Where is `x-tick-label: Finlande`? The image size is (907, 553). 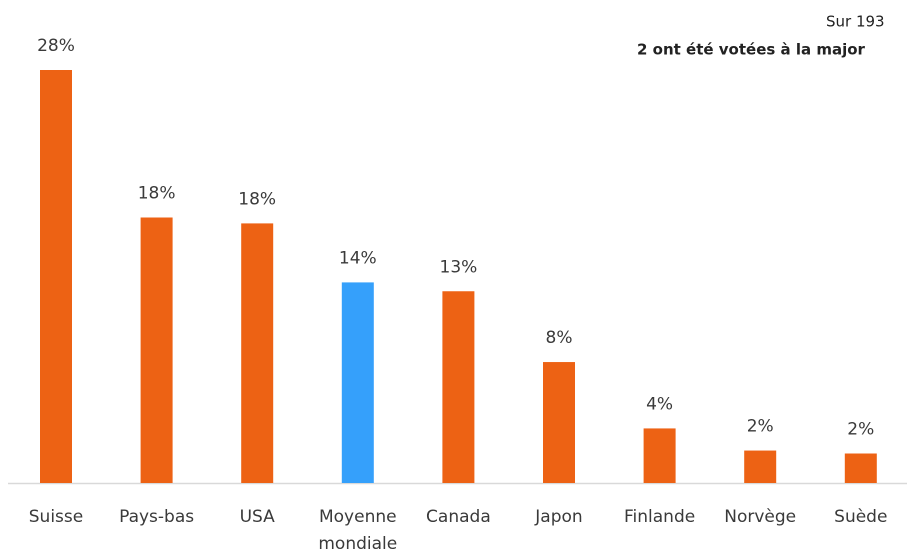
x-tick-label: Finlande is located at coordinates (659, 517).